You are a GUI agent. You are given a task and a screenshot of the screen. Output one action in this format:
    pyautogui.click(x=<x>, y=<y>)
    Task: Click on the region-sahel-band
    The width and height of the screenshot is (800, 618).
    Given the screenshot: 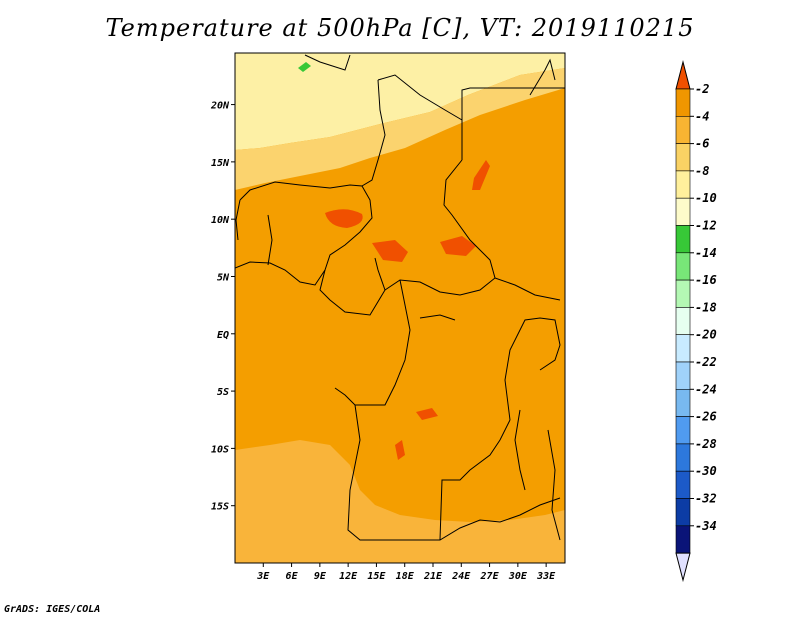 What is the action you would take?
    pyautogui.click(x=400, y=129)
    